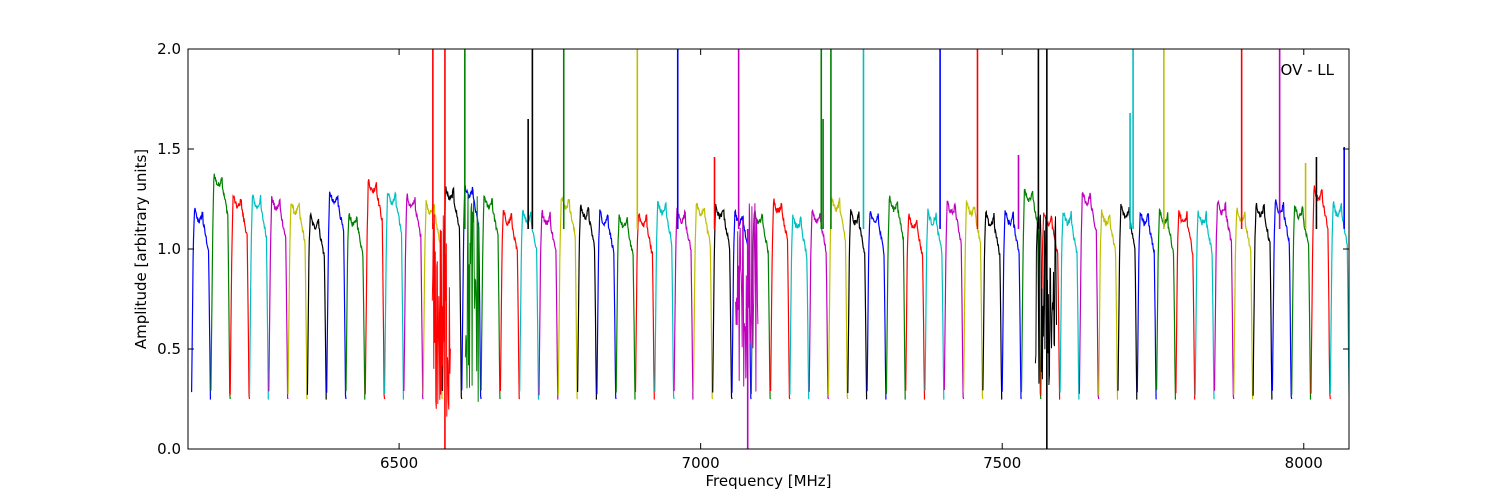 The width and height of the screenshot is (1500, 500). What do you see at coordinates (169, 349) in the screenshot?
I see `y-tick-label: 0.5` at bounding box center [169, 349].